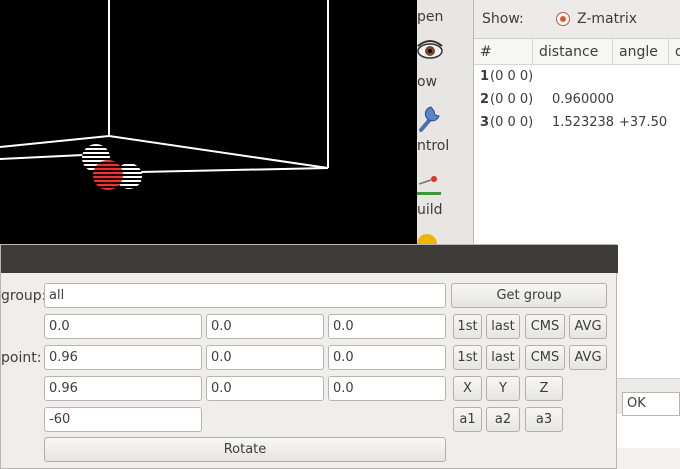  I want to click on row-number: 1, so click(485, 76).